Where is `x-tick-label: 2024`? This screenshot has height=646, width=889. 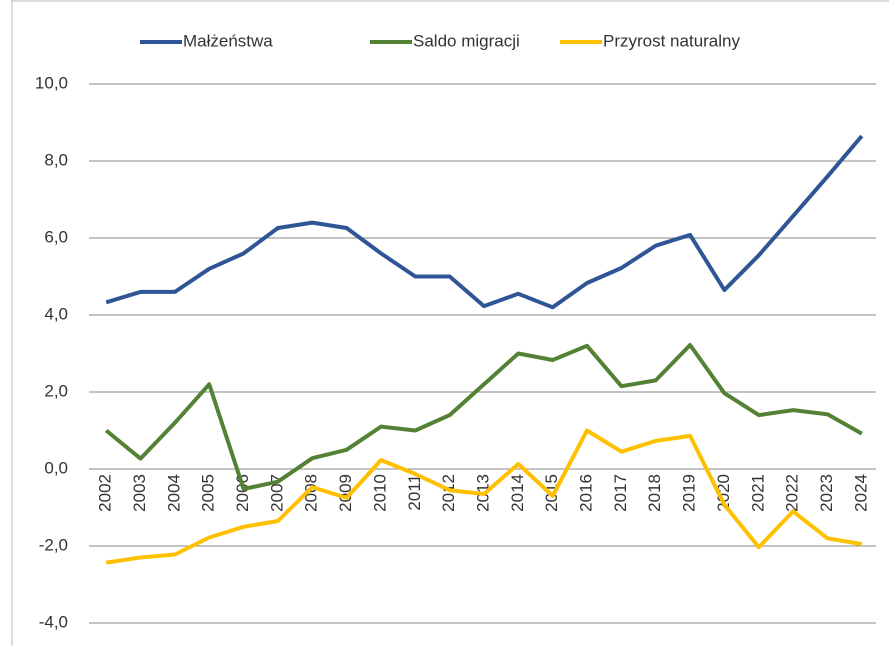 x-tick-label: 2024 is located at coordinates (860, 493).